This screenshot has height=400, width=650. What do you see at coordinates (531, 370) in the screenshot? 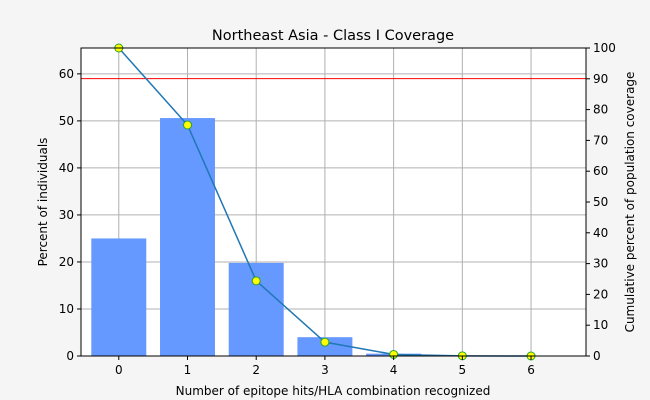
I see `x-tick-label: 6` at bounding box center [531, 370].